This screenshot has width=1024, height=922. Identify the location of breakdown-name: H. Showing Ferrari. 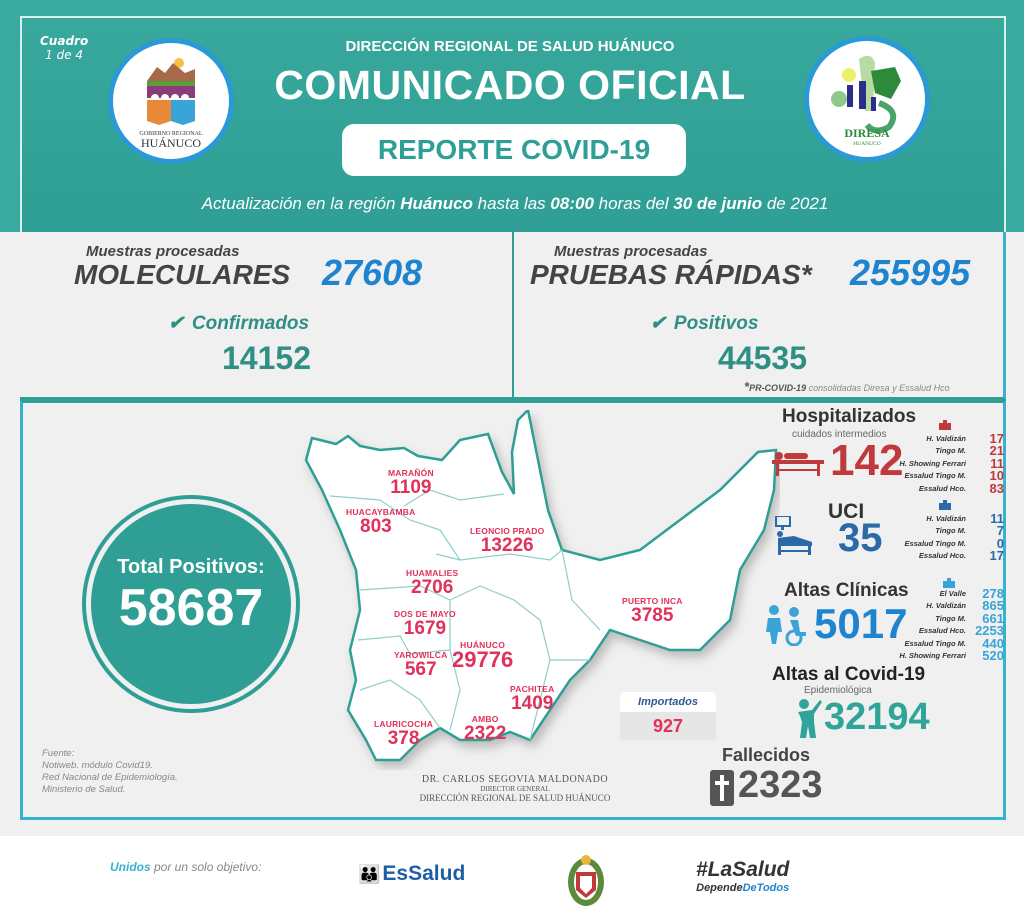
(932, 463).